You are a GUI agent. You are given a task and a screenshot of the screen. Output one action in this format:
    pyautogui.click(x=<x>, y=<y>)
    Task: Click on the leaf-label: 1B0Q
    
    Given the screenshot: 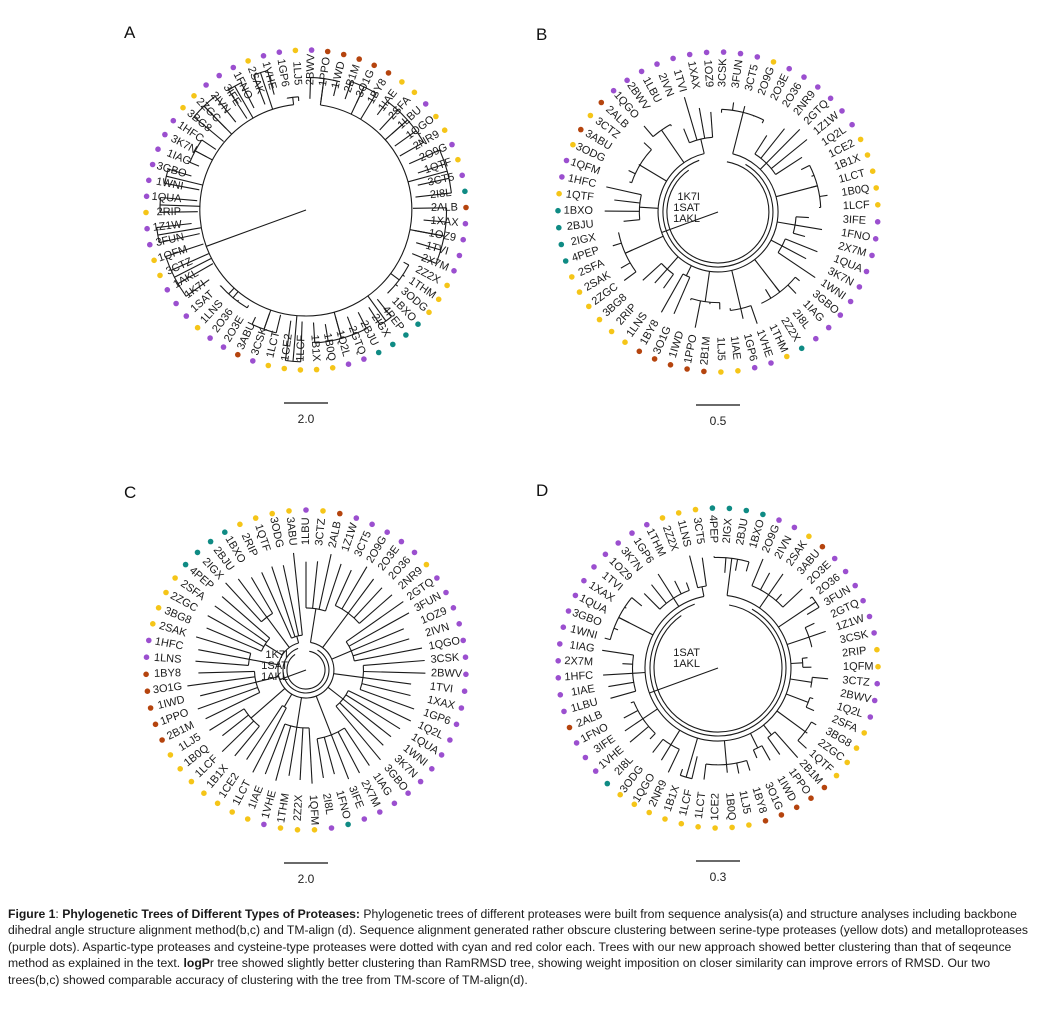 What is the action you would take?
    pyautogui.click(x=856, y=191)
    